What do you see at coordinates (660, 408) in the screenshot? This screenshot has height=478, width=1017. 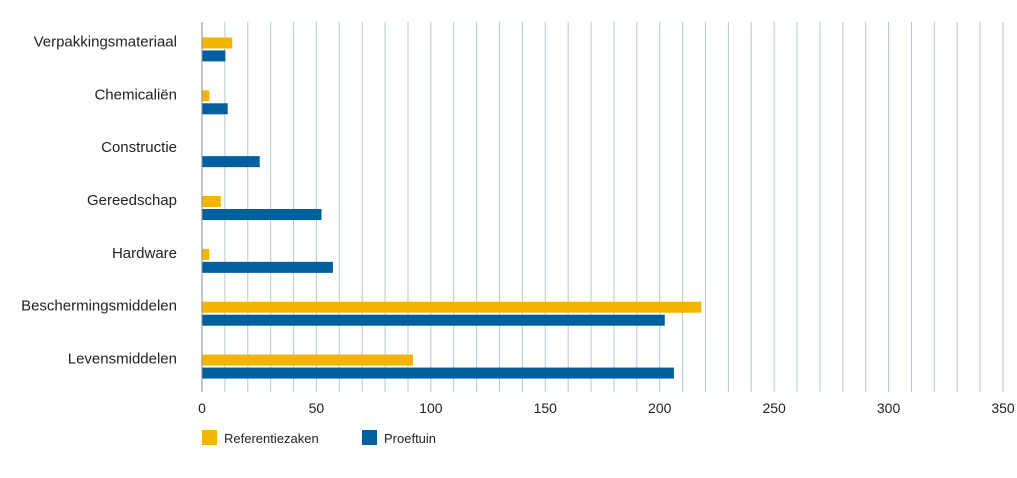 I see `x-tick-label: 200` at bounding box center [660, 408].